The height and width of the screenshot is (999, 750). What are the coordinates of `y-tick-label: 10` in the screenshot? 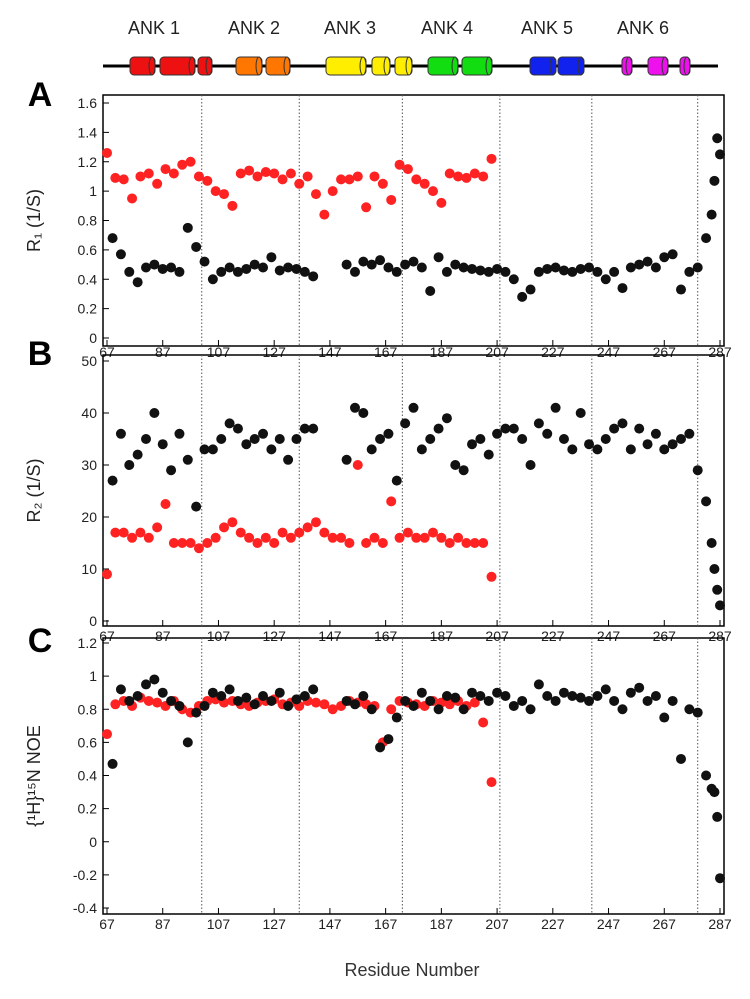 It's located at (89, 569).